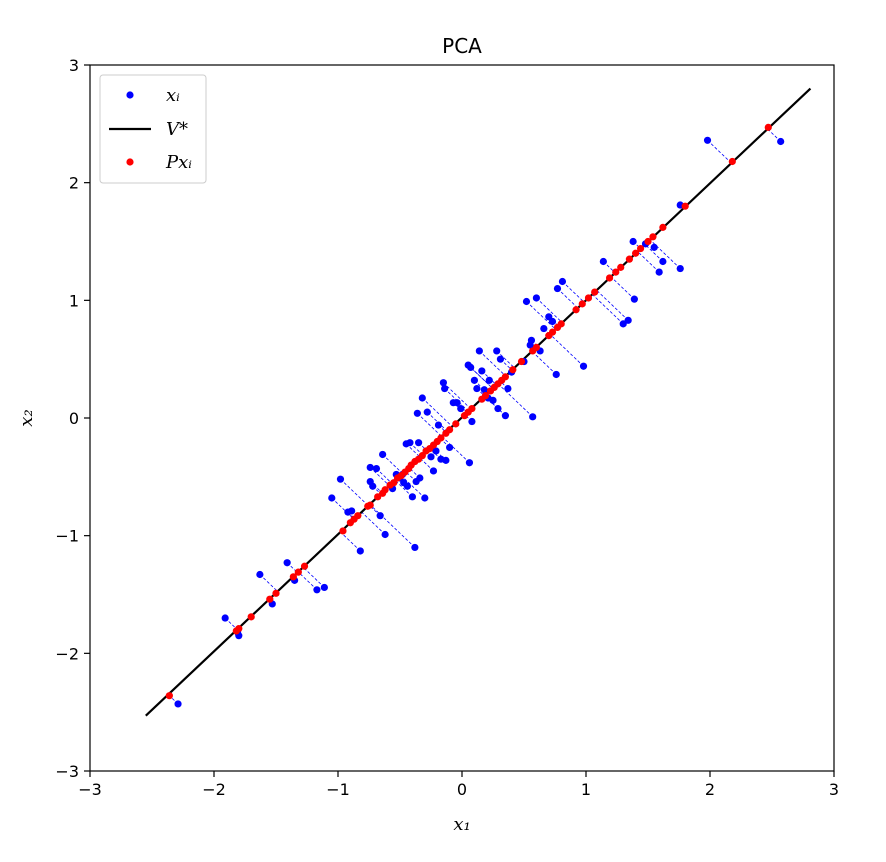 The image size is (886, 862). Describe the element at coordinates (26, 417) in the screenshot. I see `y-axis-label: x₂` at that location.